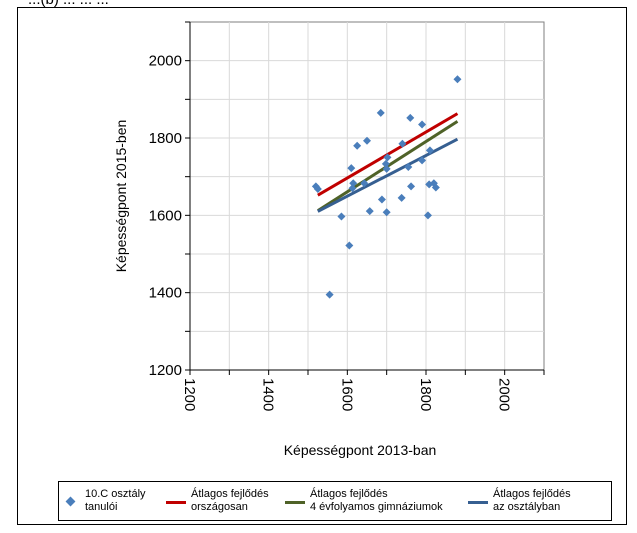 Image resolution: width=637 pixels, height=533 pixels. Describe the element at coordinates (70, 501) in the screenshot. I see `diamond-marker-icon` at that location.